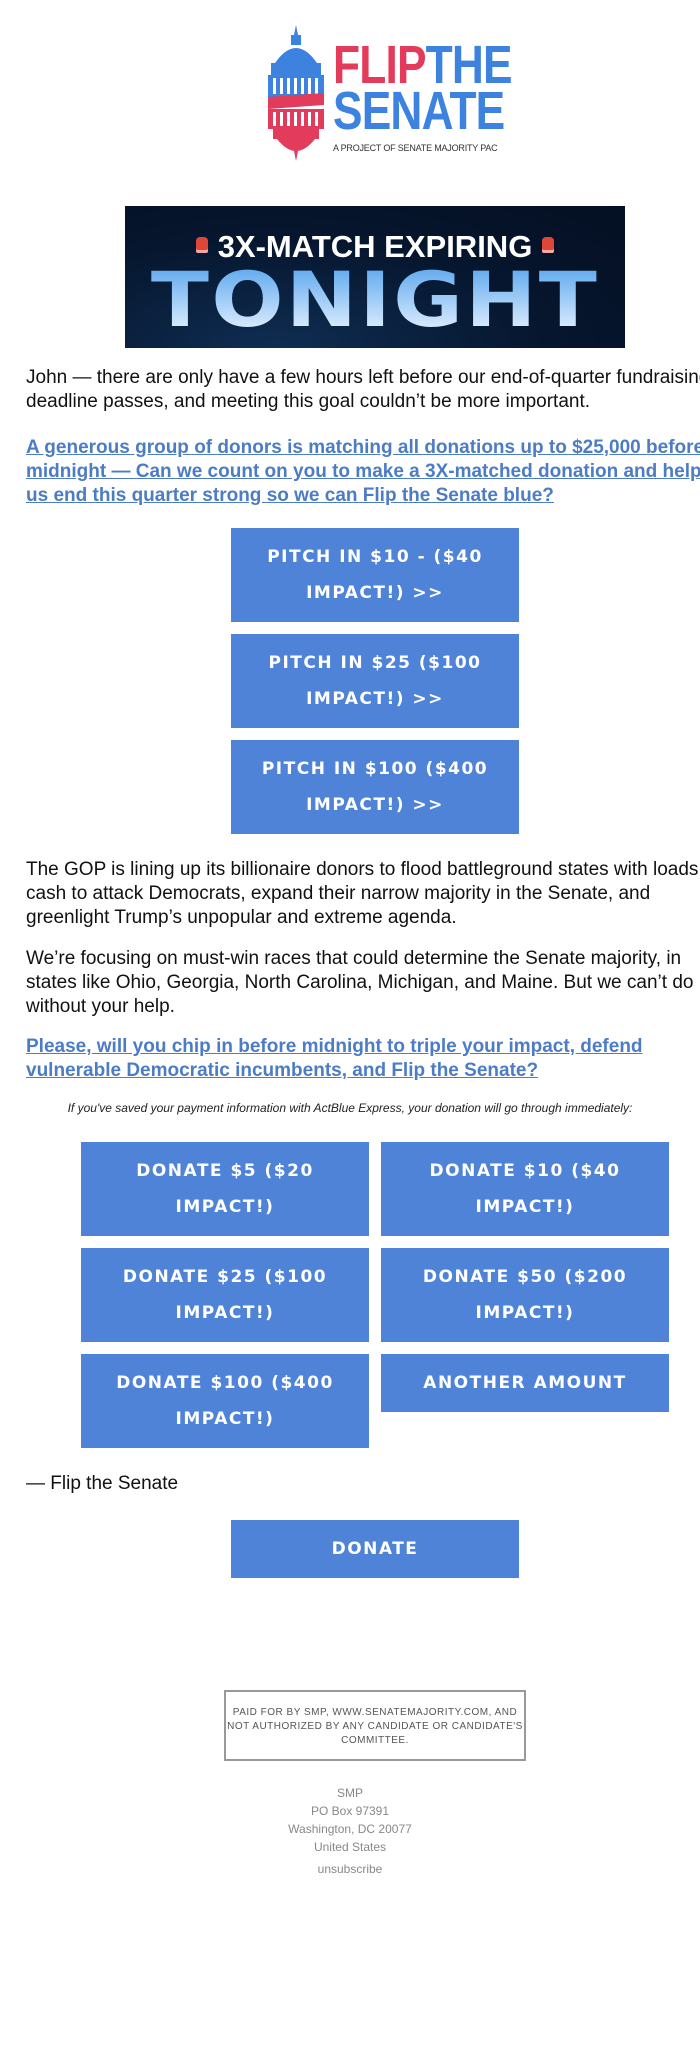 The width and height of the screenshot is (700, 2058). What do you see at coordinates (225, 1189) in the screenshot?
I see `donate-5-button: DONATE $5 ($20 IMPACT!)` at bounding box center [225, 1189].